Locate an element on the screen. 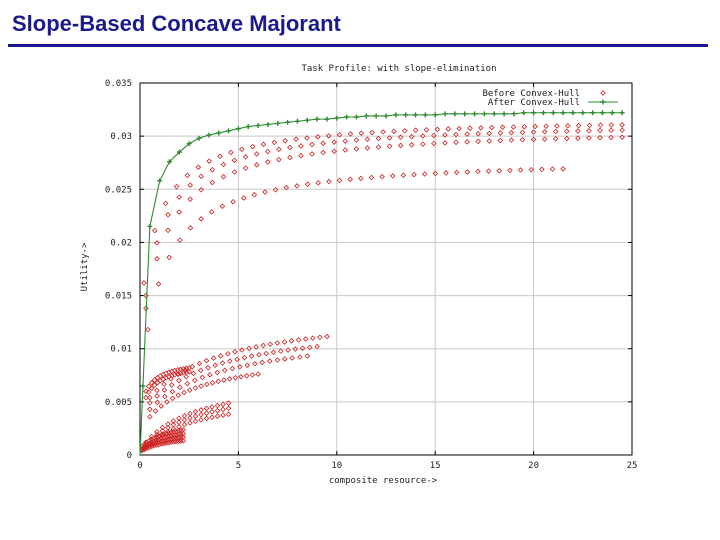  x-tick-label: 5 is located at coordinates (238, 466).